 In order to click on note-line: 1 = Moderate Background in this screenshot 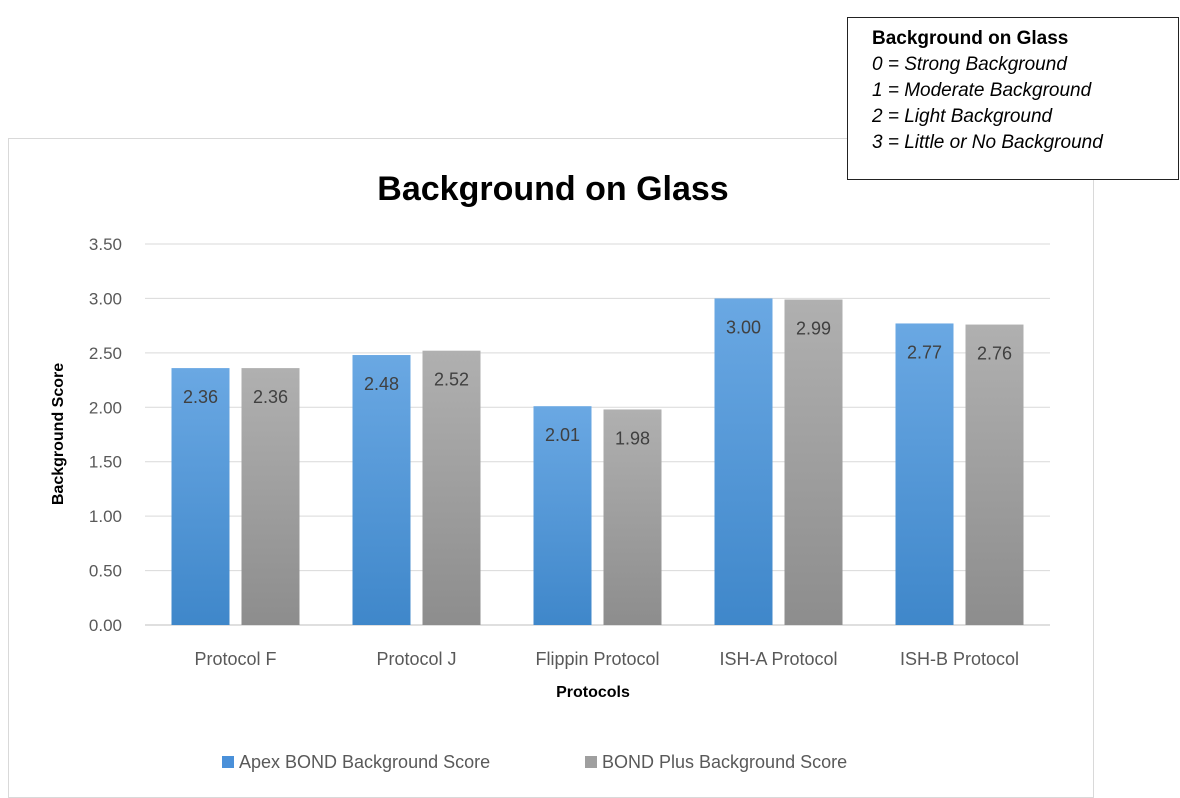, I will do `click(982, 90)`.